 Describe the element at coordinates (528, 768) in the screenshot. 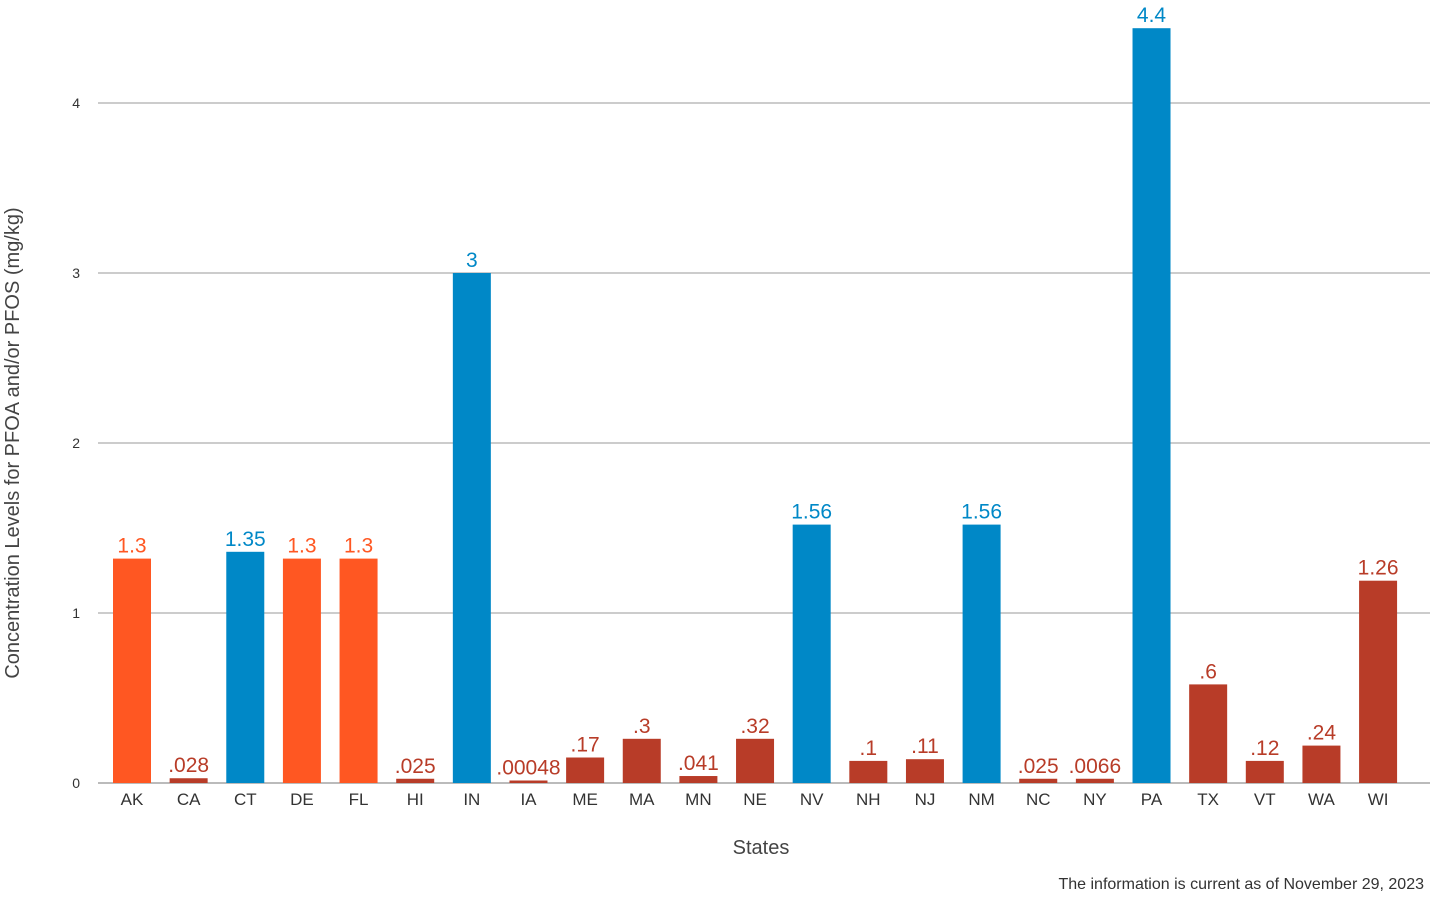

I see `data-label-ia: .00048` at that location.